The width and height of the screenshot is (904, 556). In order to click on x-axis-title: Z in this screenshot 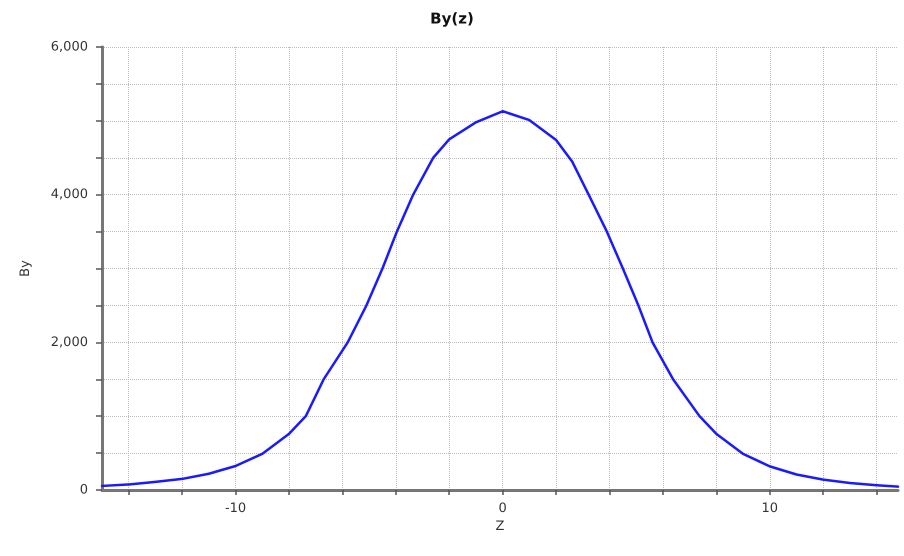, I will do `click(500, 526)`.